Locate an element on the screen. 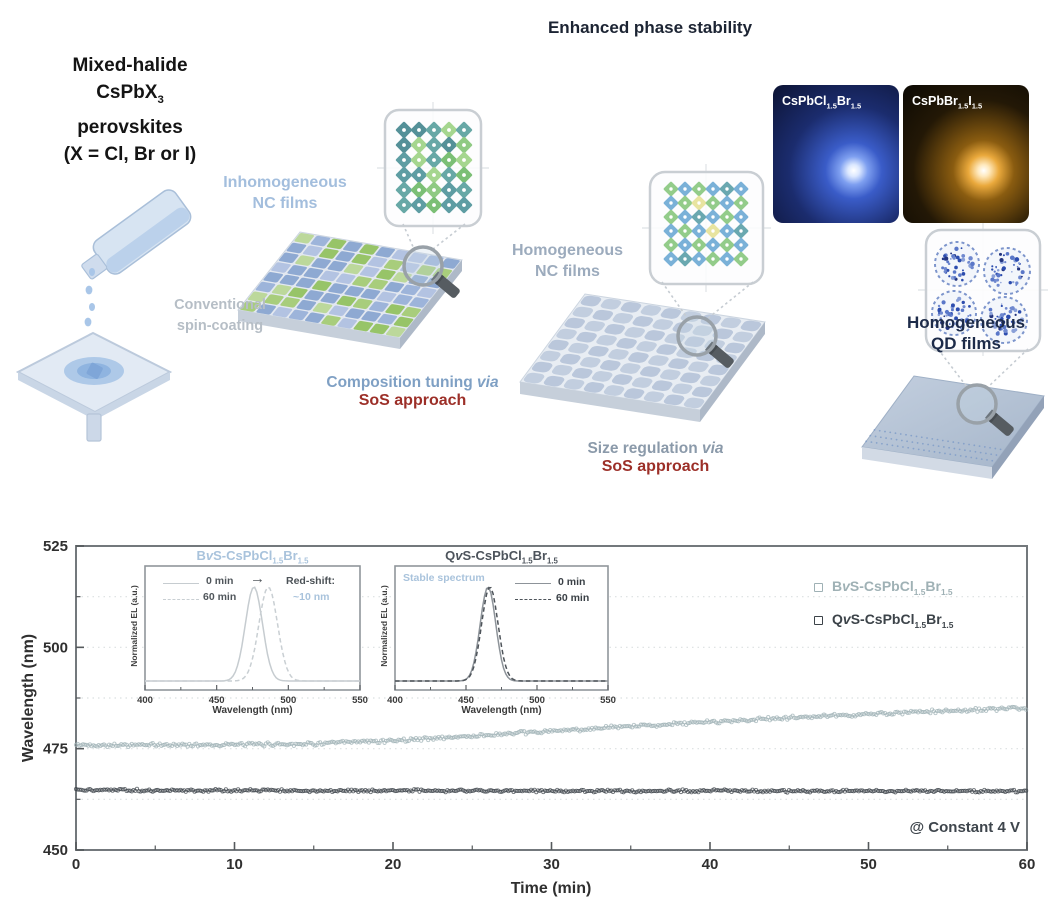  legend-item-qvs: QvS-CsPbCl1.5Br1.5 is located at coordinates (883, 620).